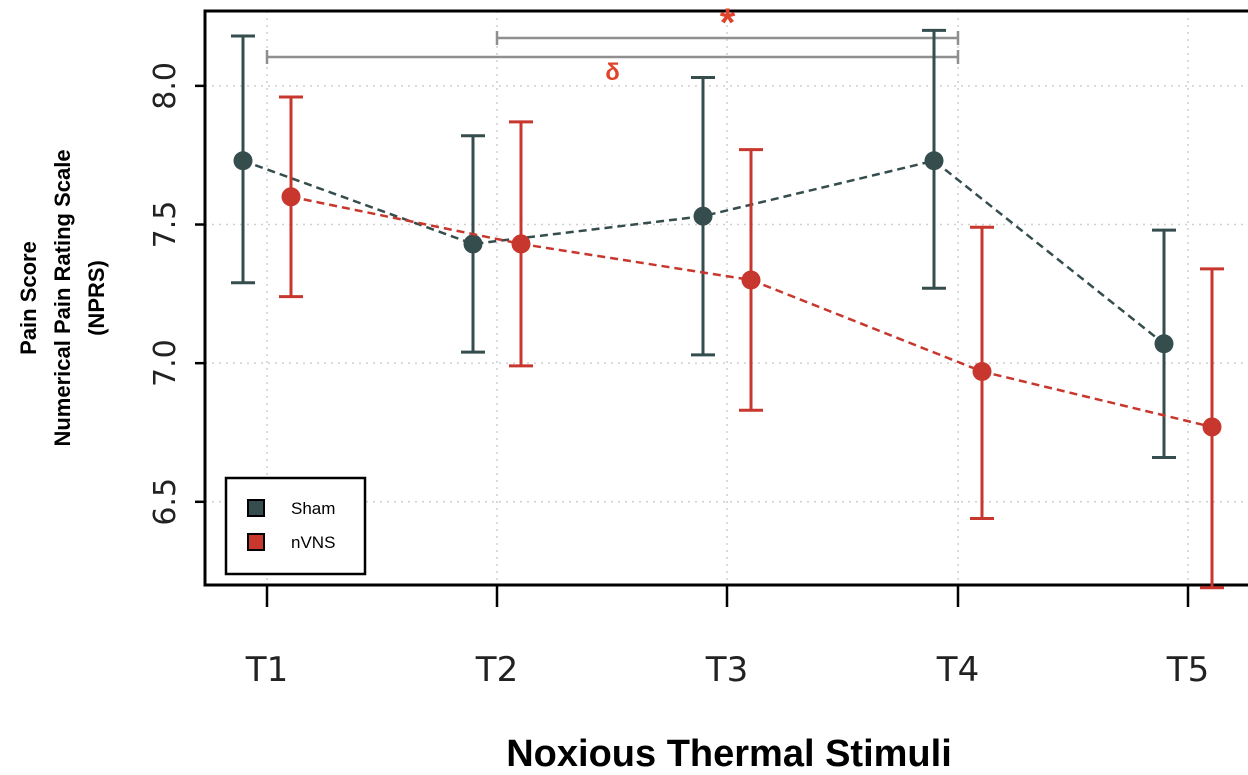 This screenshot has width=1248, height=775. Describe the element at coordinates (165, 363) in the screenshot. I see `y-tick-label: 7.0` at that location.